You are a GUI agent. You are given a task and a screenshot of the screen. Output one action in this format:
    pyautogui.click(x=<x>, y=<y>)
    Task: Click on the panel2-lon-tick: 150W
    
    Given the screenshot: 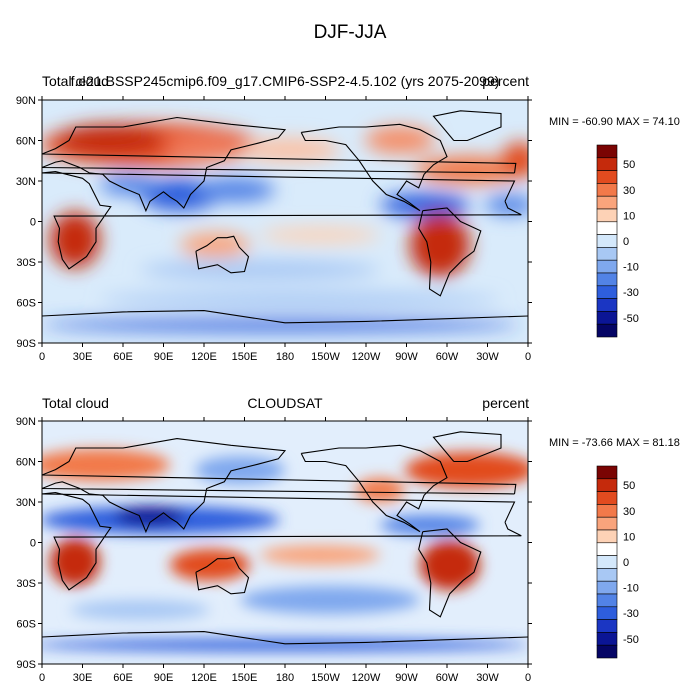 What is the action you would take?
    pyautogui.click(x=325, y=678)
    